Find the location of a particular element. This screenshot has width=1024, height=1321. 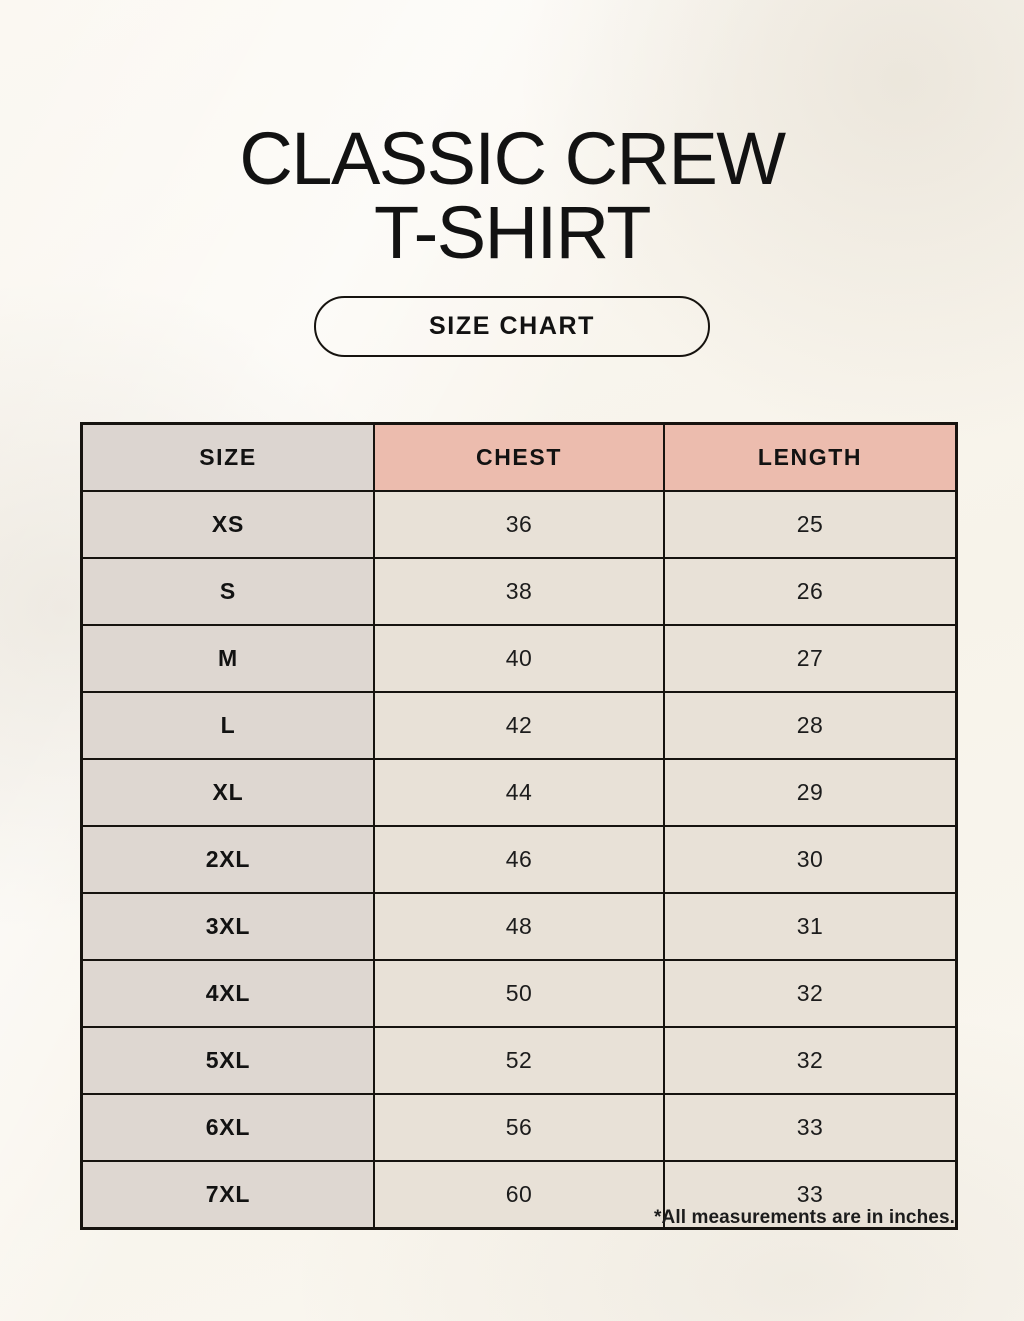

cell-size: 7XL is located at coordinates (228, 1194).